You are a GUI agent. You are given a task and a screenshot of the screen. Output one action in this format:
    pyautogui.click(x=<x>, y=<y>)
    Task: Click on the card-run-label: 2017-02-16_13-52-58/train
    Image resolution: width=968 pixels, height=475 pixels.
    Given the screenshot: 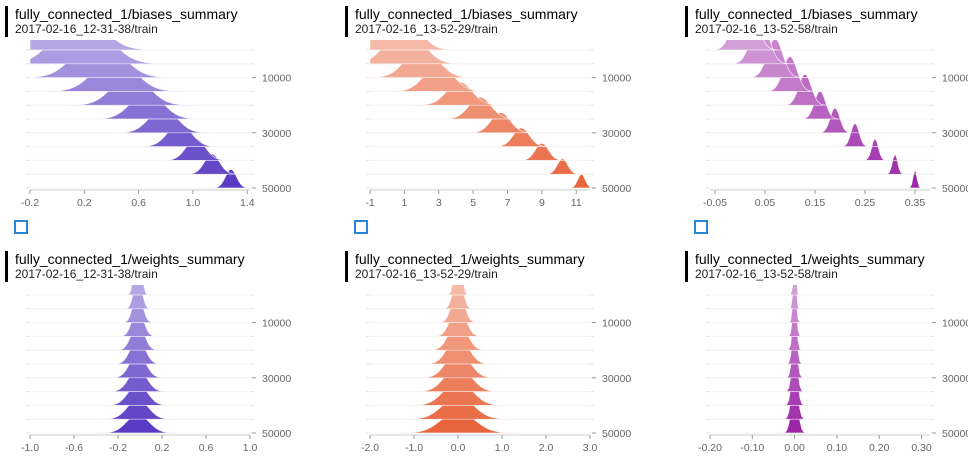 What is the action you would take?
    pyautogui.click(x=766, y=29)
    